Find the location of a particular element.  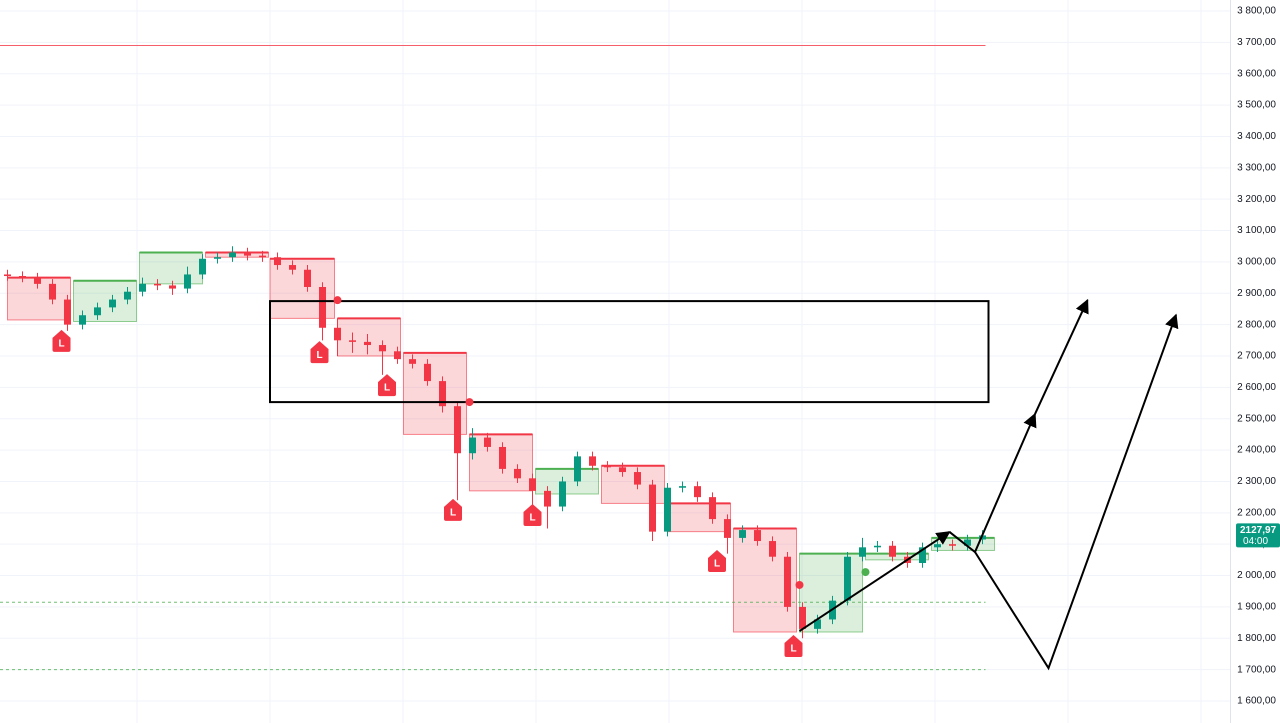

last-price-label: 2127,97 is located at coordinates (1258, 530).